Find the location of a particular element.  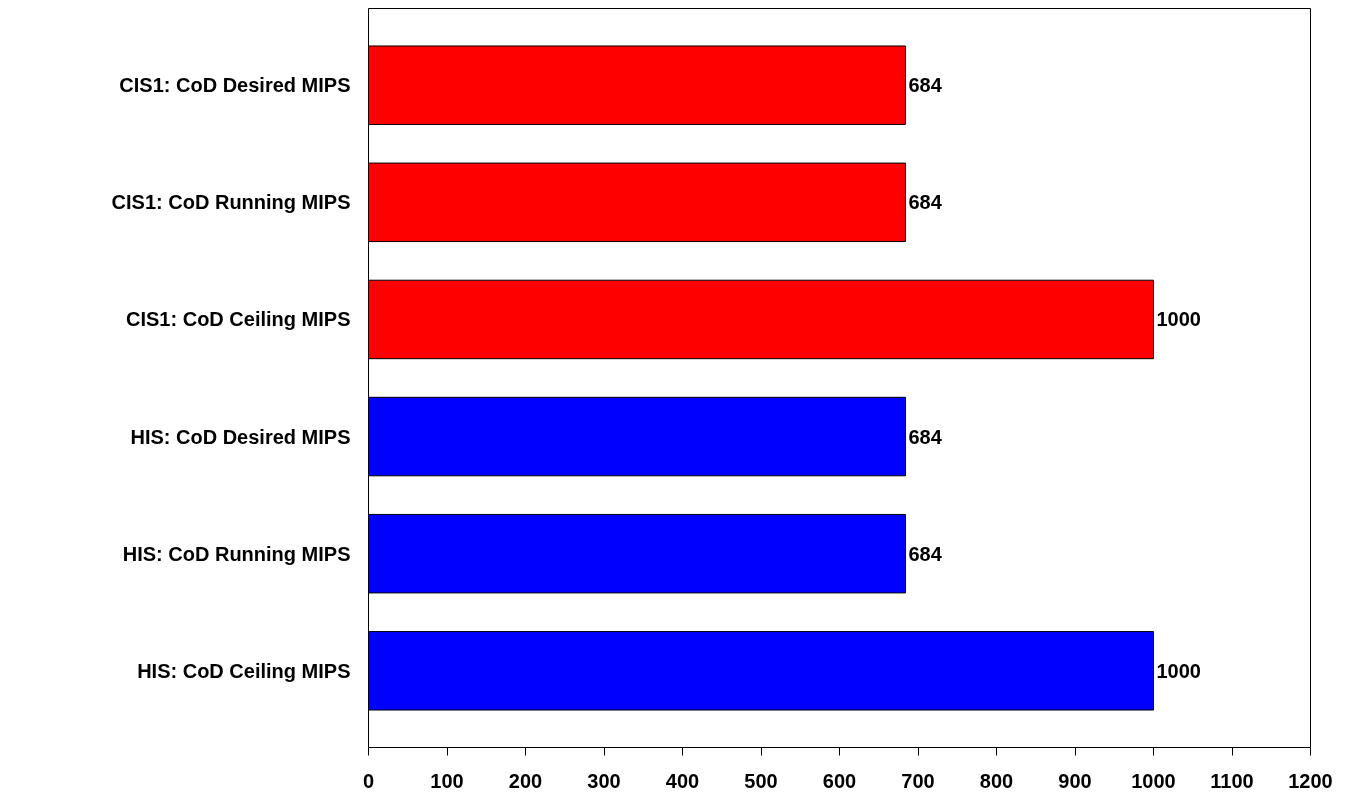

x-tick-label: 800 is located at coordinates (996, 780).